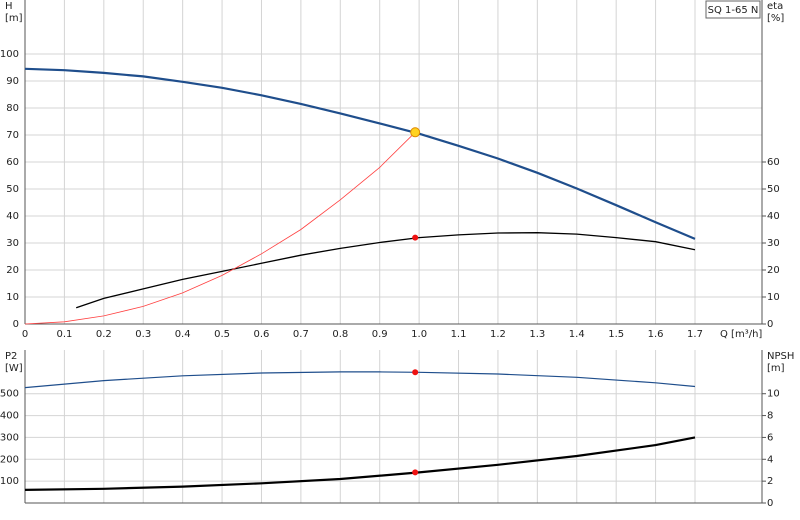  Describe the element at coordinates (104, 334) in the screenshot. I see `x-tick-label: 0.2` at that location.